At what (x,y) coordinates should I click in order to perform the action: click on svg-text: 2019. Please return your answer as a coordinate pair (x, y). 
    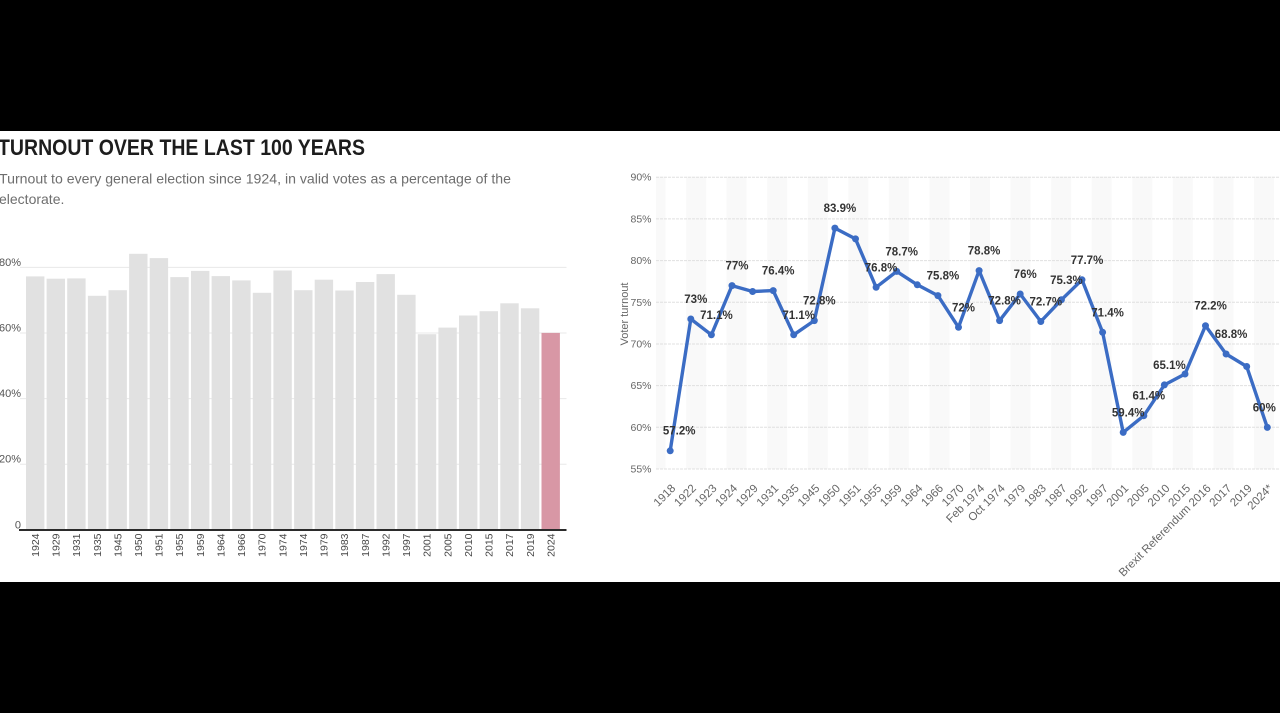
    Looking at the image, I should click on (531, 545).